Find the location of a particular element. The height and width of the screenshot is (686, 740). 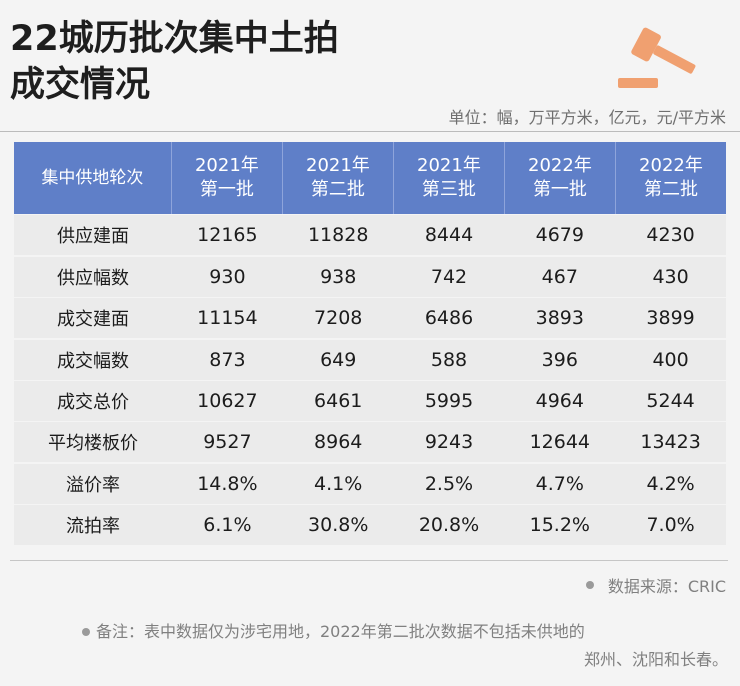

gavel-icon is located at coordinates (657, 57).